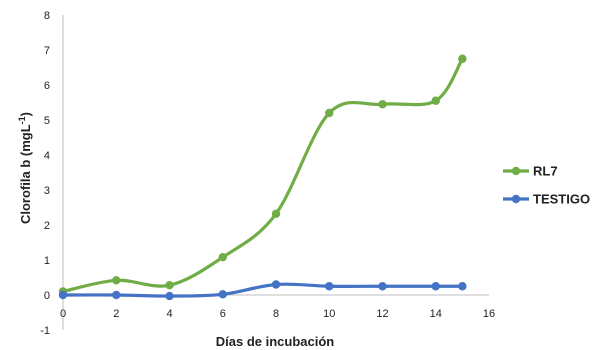  What do you see at coordinates (25, 114) in the screenshot?
I see `y-axis-title-close: )` at bounding box center [25, 114].